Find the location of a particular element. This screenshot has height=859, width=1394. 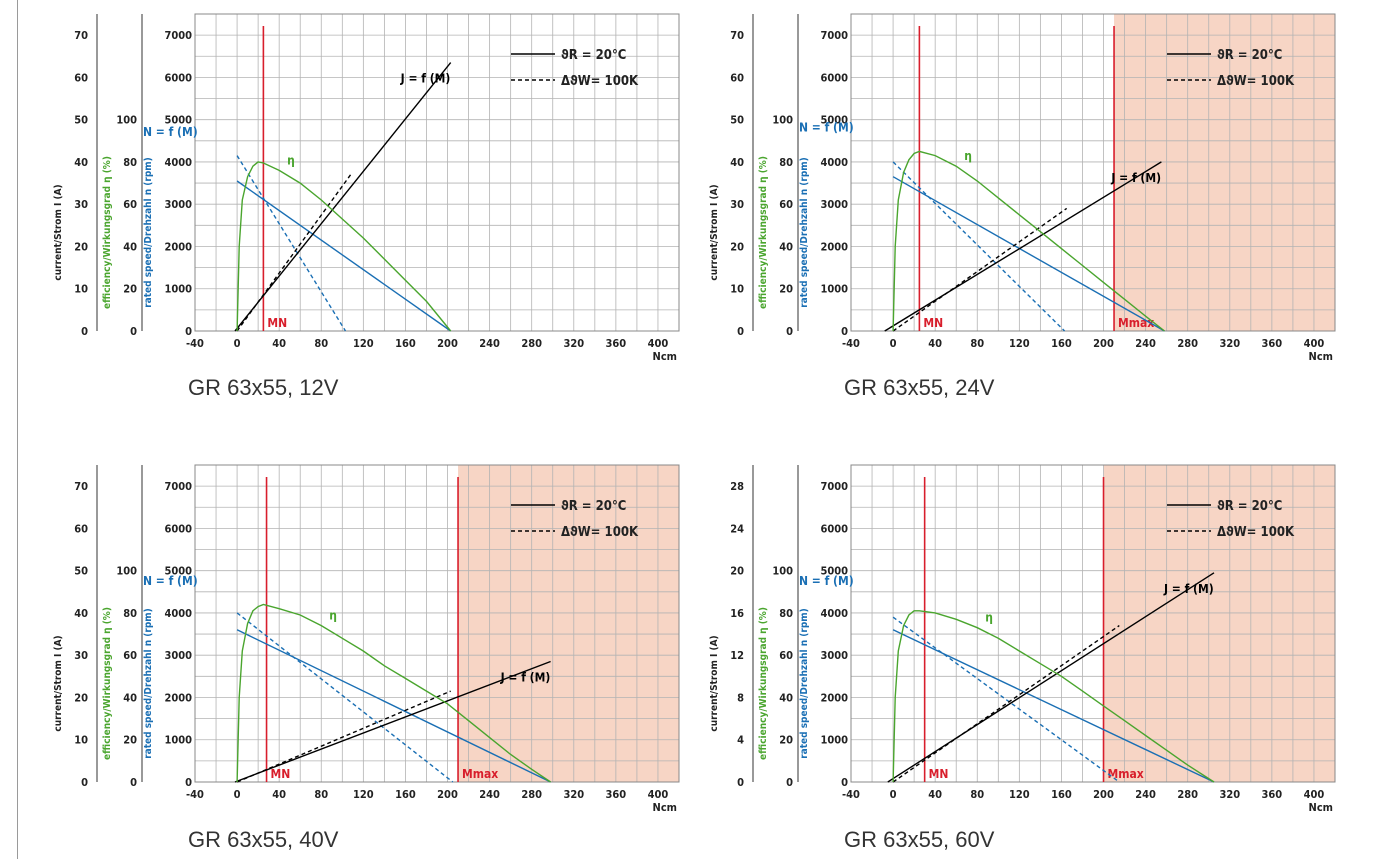

current-tick-label: 28 is located at coordinates (737, 486).